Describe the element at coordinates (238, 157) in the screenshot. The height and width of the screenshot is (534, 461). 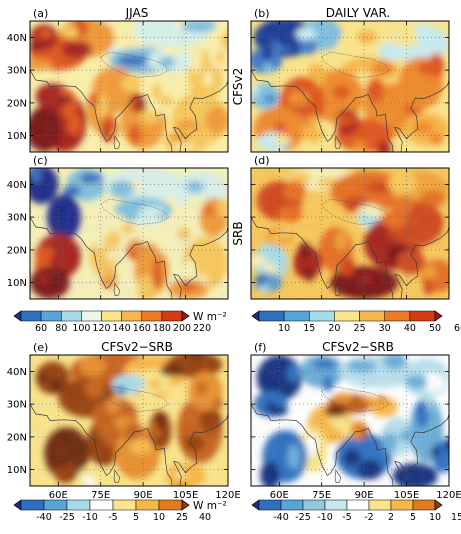
I see `row-labels-layer: CFSv2 SRB` at that location.